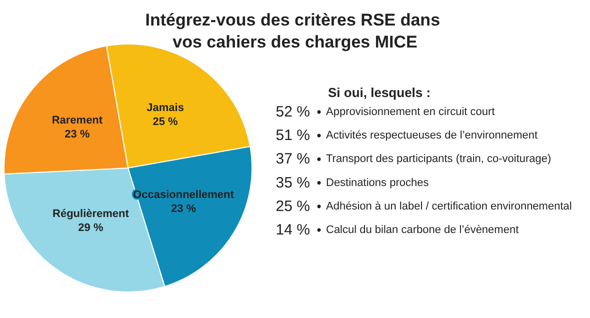 The width and height of the screenshot is (590, 318). What do you see at coordinates (410, 112) in the screenshot?
I see `category-label: Approvisionnement en circuit court` at bounding box center [410, 112].